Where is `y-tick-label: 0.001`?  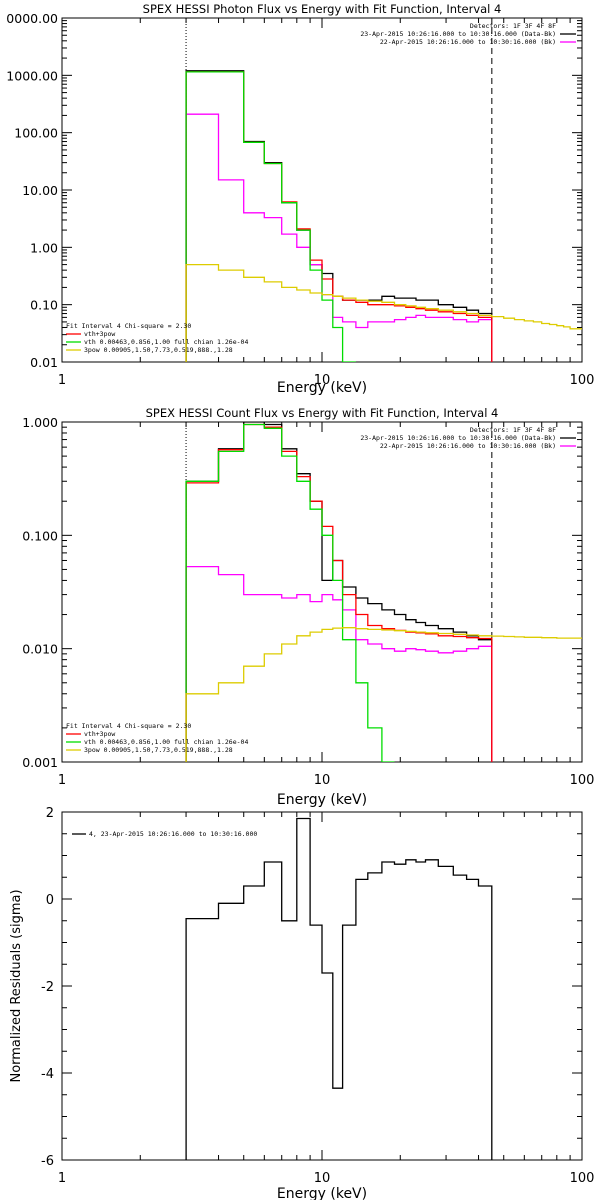
y-tick-label: 0.001 is located at coordinates (40, 762).